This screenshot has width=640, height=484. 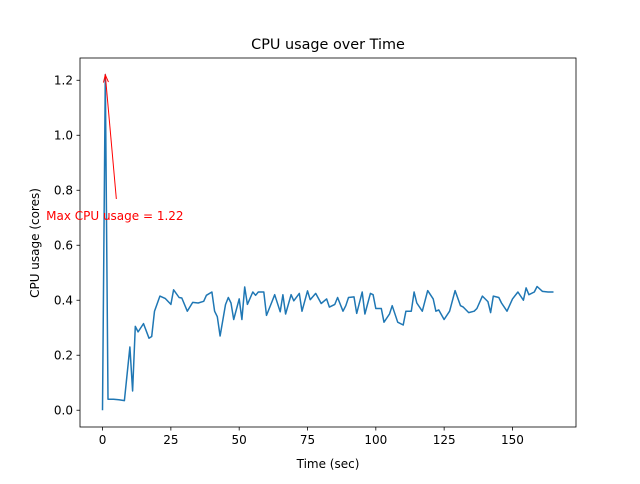 What do you see at coordinates (114, 216) in the screenshot?
I see `annotation-label: Max CPU usage = 1.22` at bounding box center [114, 216].